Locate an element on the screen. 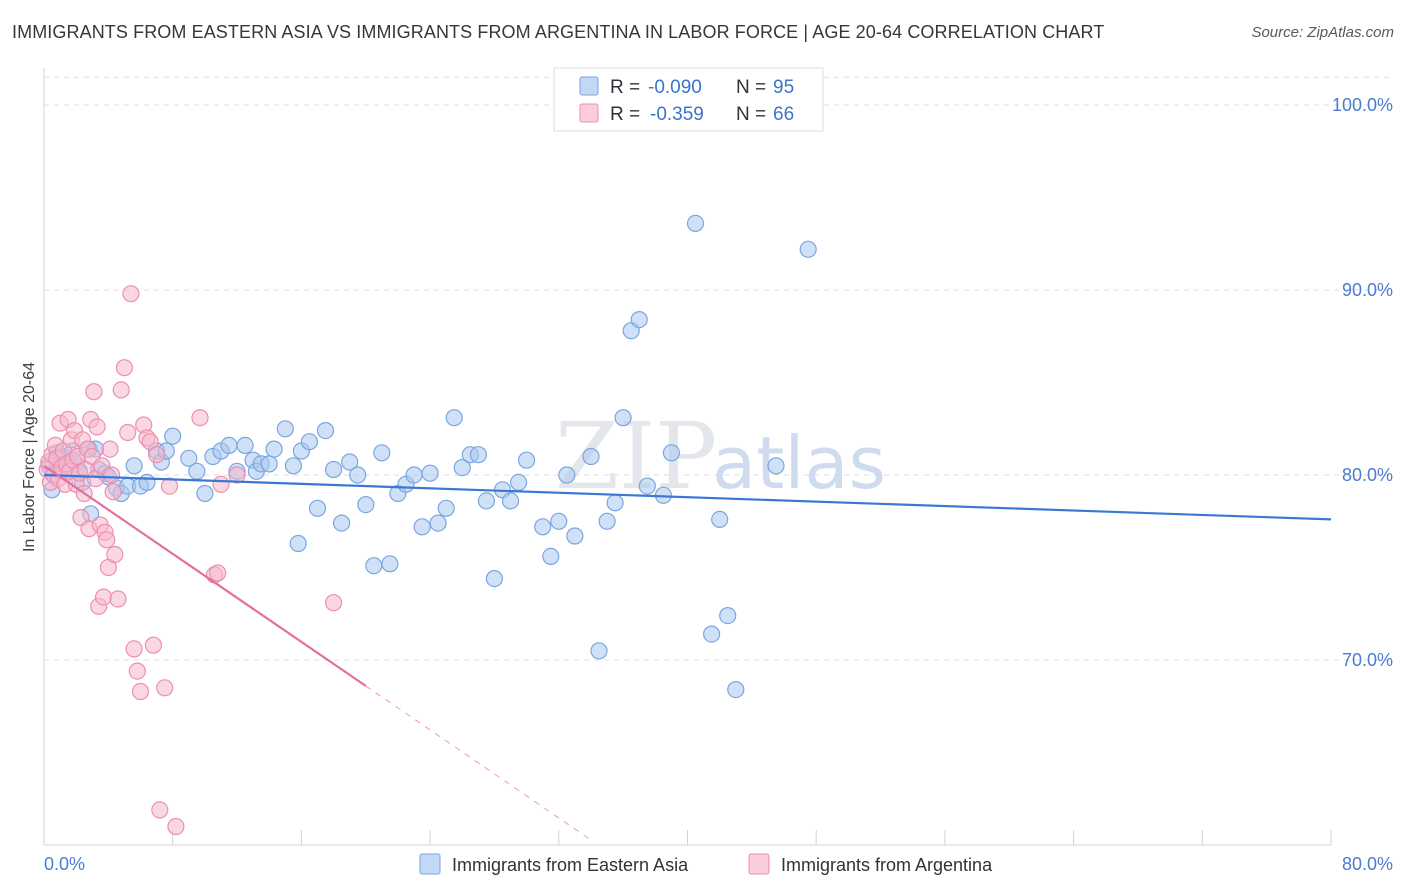  legend-swatch-argentina is located at coordinates (589, 113).